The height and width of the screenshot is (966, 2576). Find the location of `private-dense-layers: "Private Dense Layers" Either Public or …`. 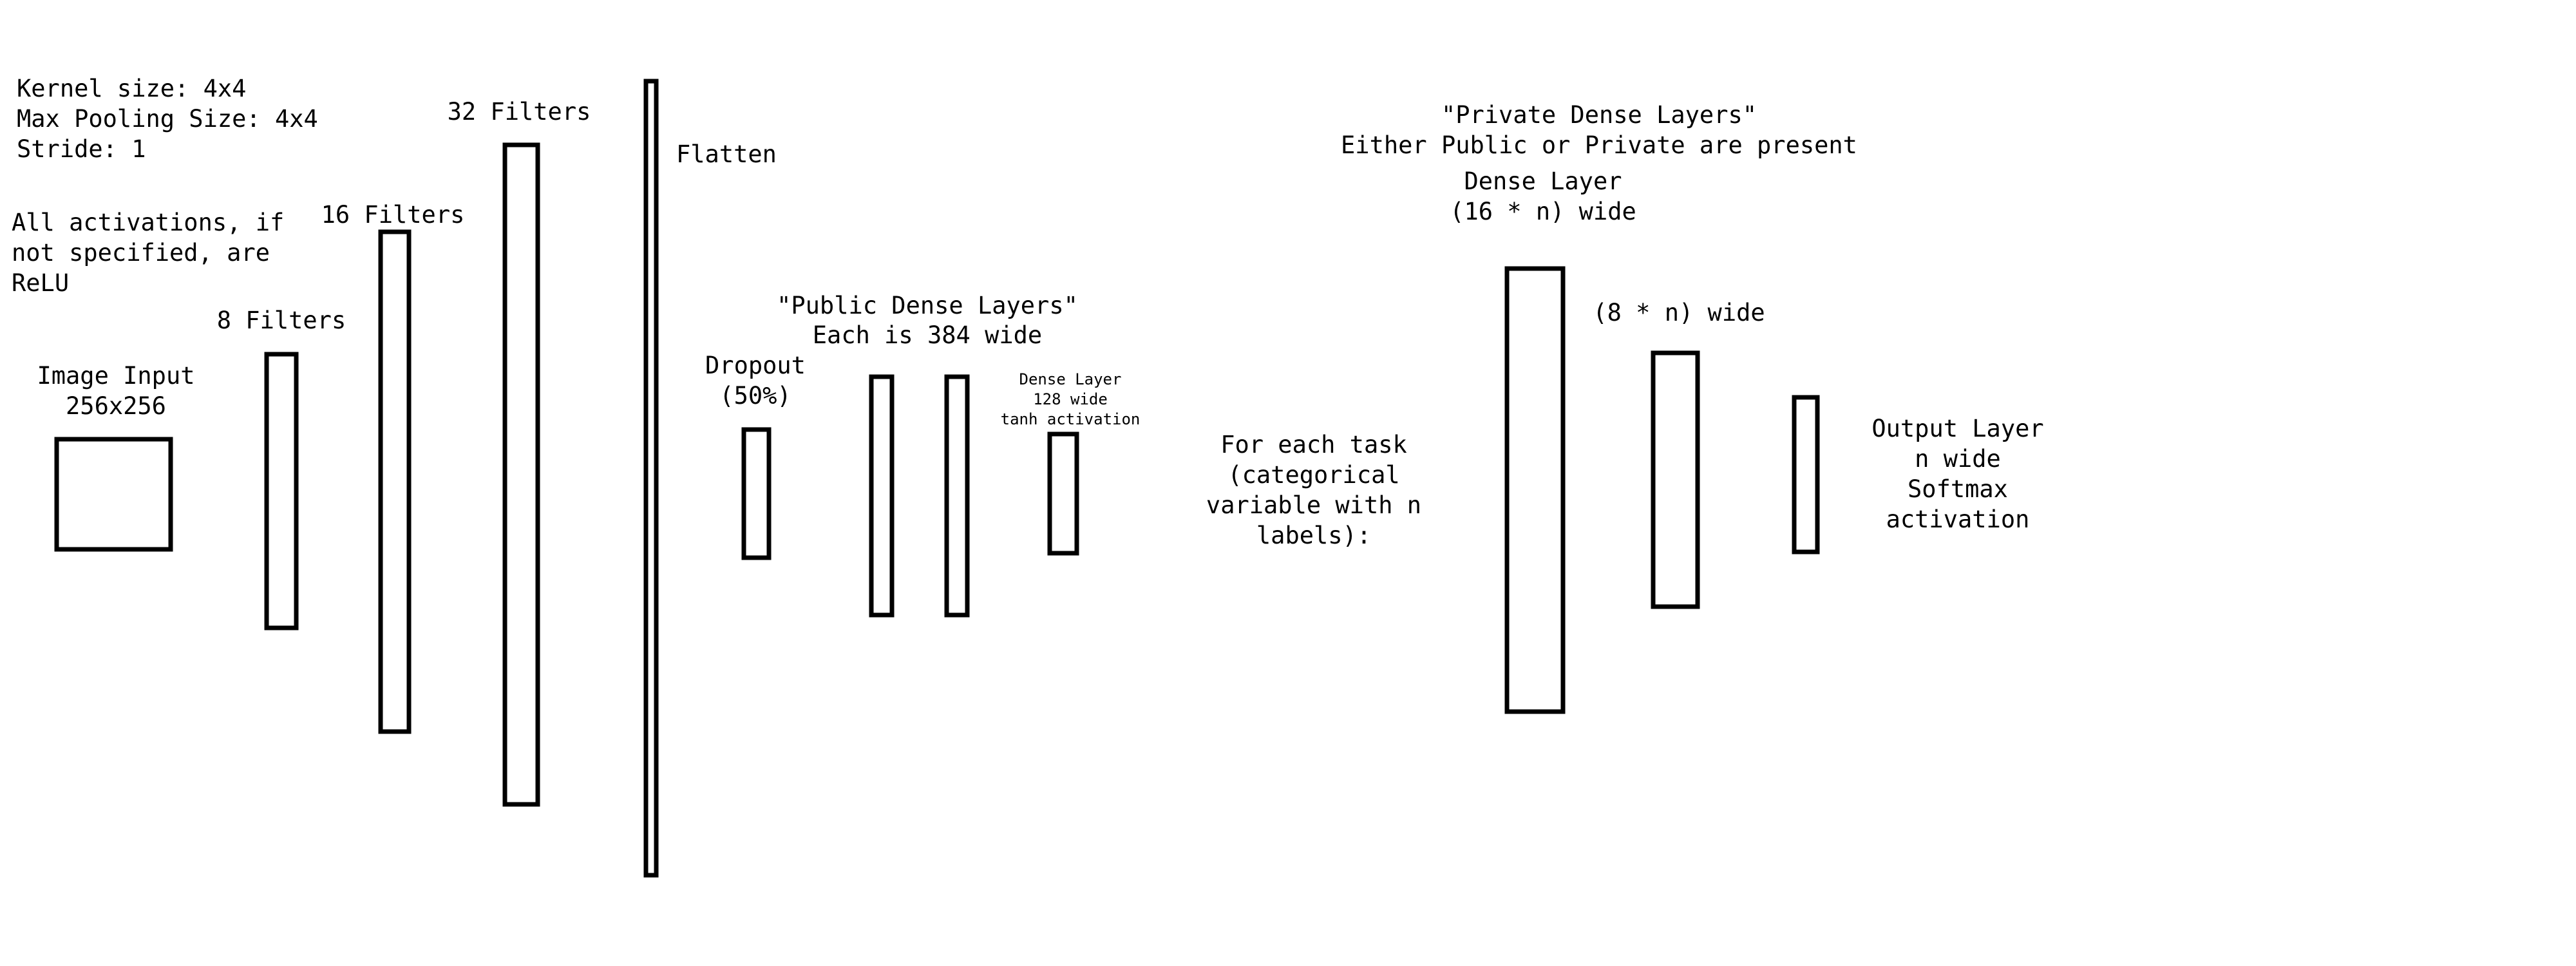

private-dense-layers: "Private Dense Layers" Either Public or … is located at coordinates (1599, 407).